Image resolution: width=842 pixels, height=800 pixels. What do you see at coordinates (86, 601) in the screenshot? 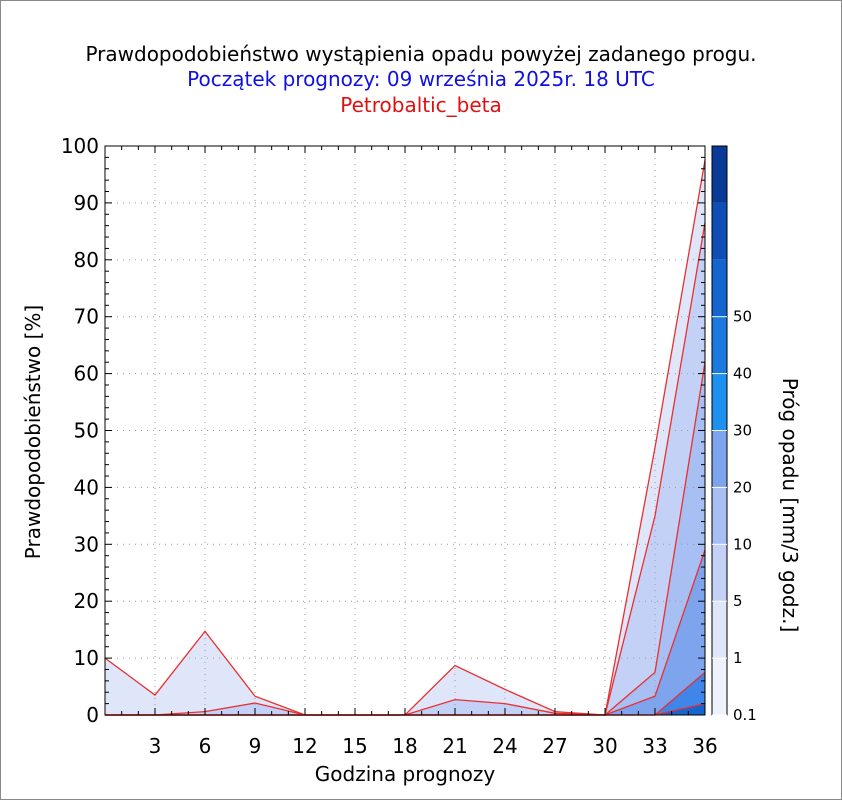
I see `y-tick-label-20: 20` at bounding box center [86, 601].